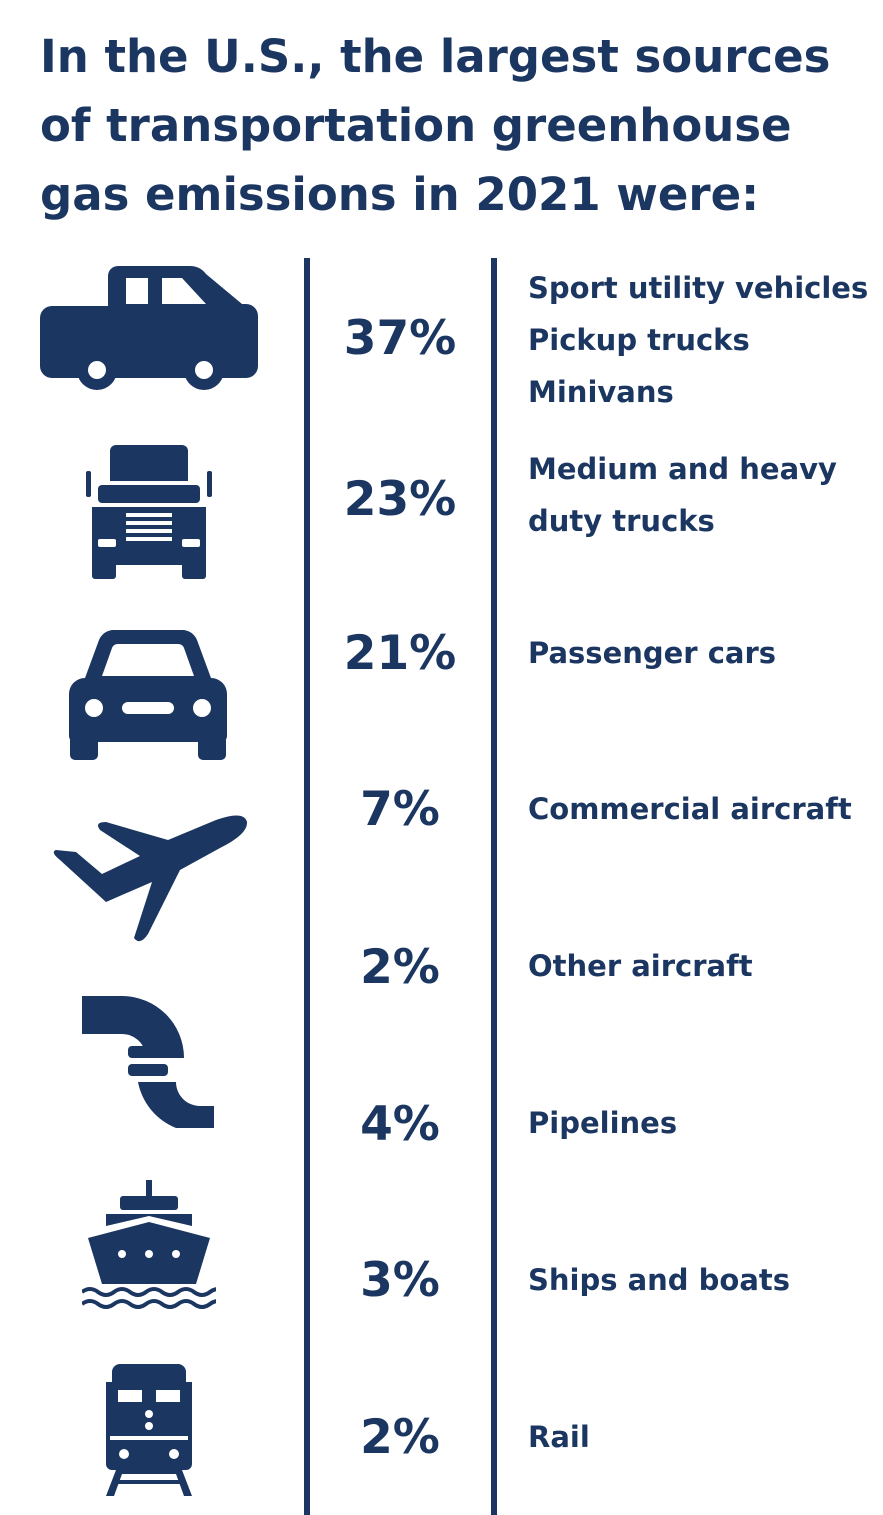  What do you see at coordinates (149, 1246) in the screenshot?
I see `ship-icon` at bounding box center [149, 1246].